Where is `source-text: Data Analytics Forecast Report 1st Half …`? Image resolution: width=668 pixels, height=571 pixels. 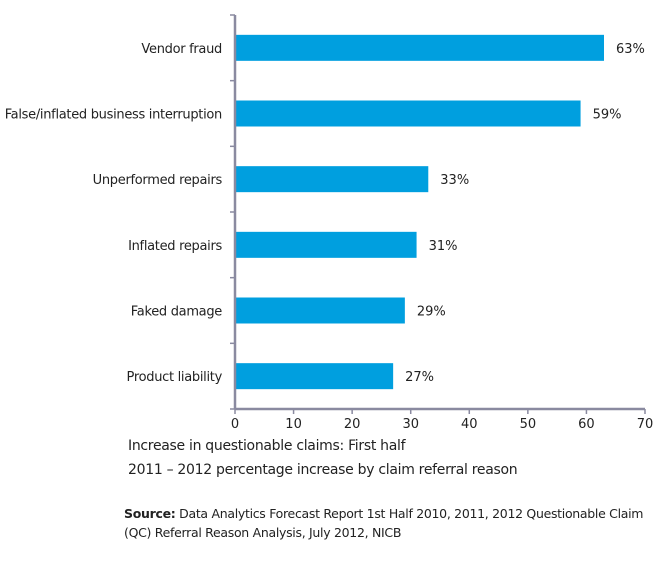
source-text: Data Analytics Forecast Report 1st Half … is located at coordinates (384, 523).